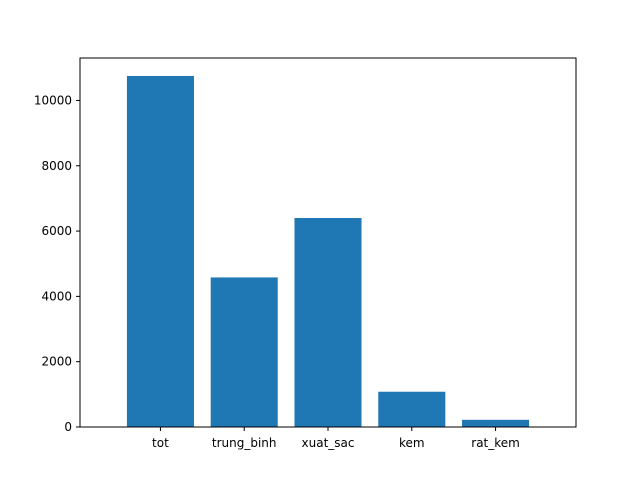  What do you see at coordinates (56, 362) in the screenshot?
I see `y-tick-label: 2000` at bounding box center [56, 362].